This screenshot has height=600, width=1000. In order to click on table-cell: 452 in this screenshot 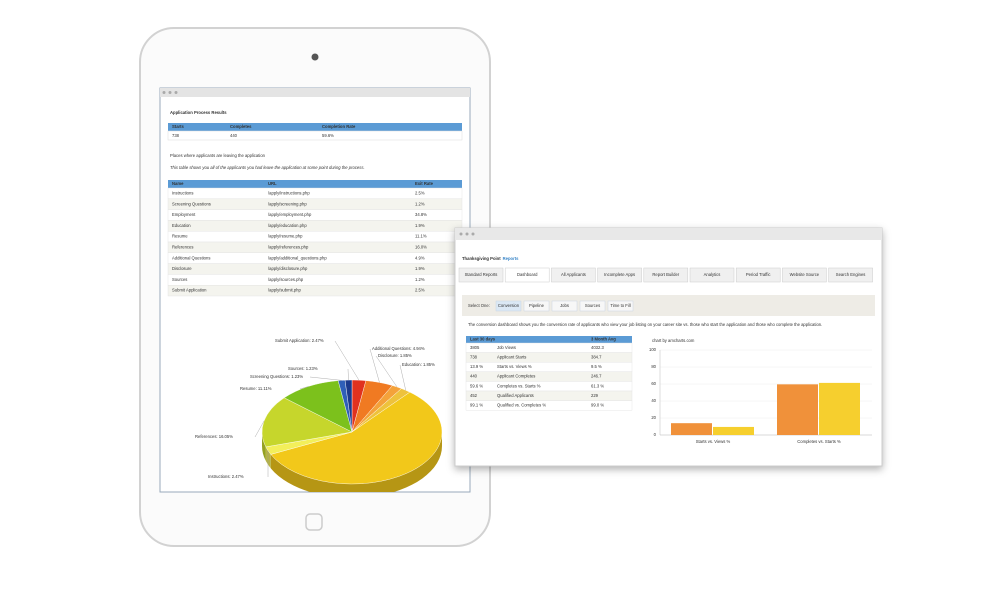, I will do `click(474, 395)`.